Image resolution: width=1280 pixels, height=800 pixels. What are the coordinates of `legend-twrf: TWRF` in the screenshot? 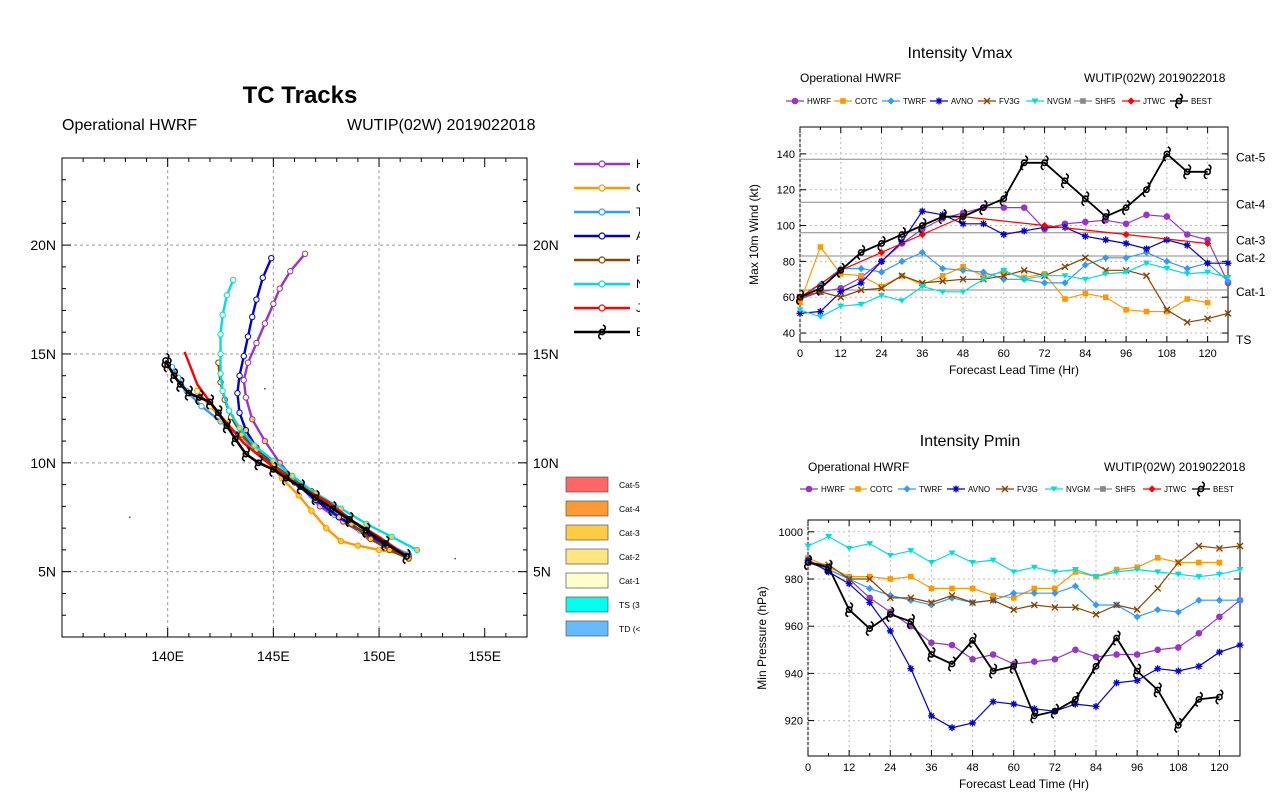 It's located at (920, 489).